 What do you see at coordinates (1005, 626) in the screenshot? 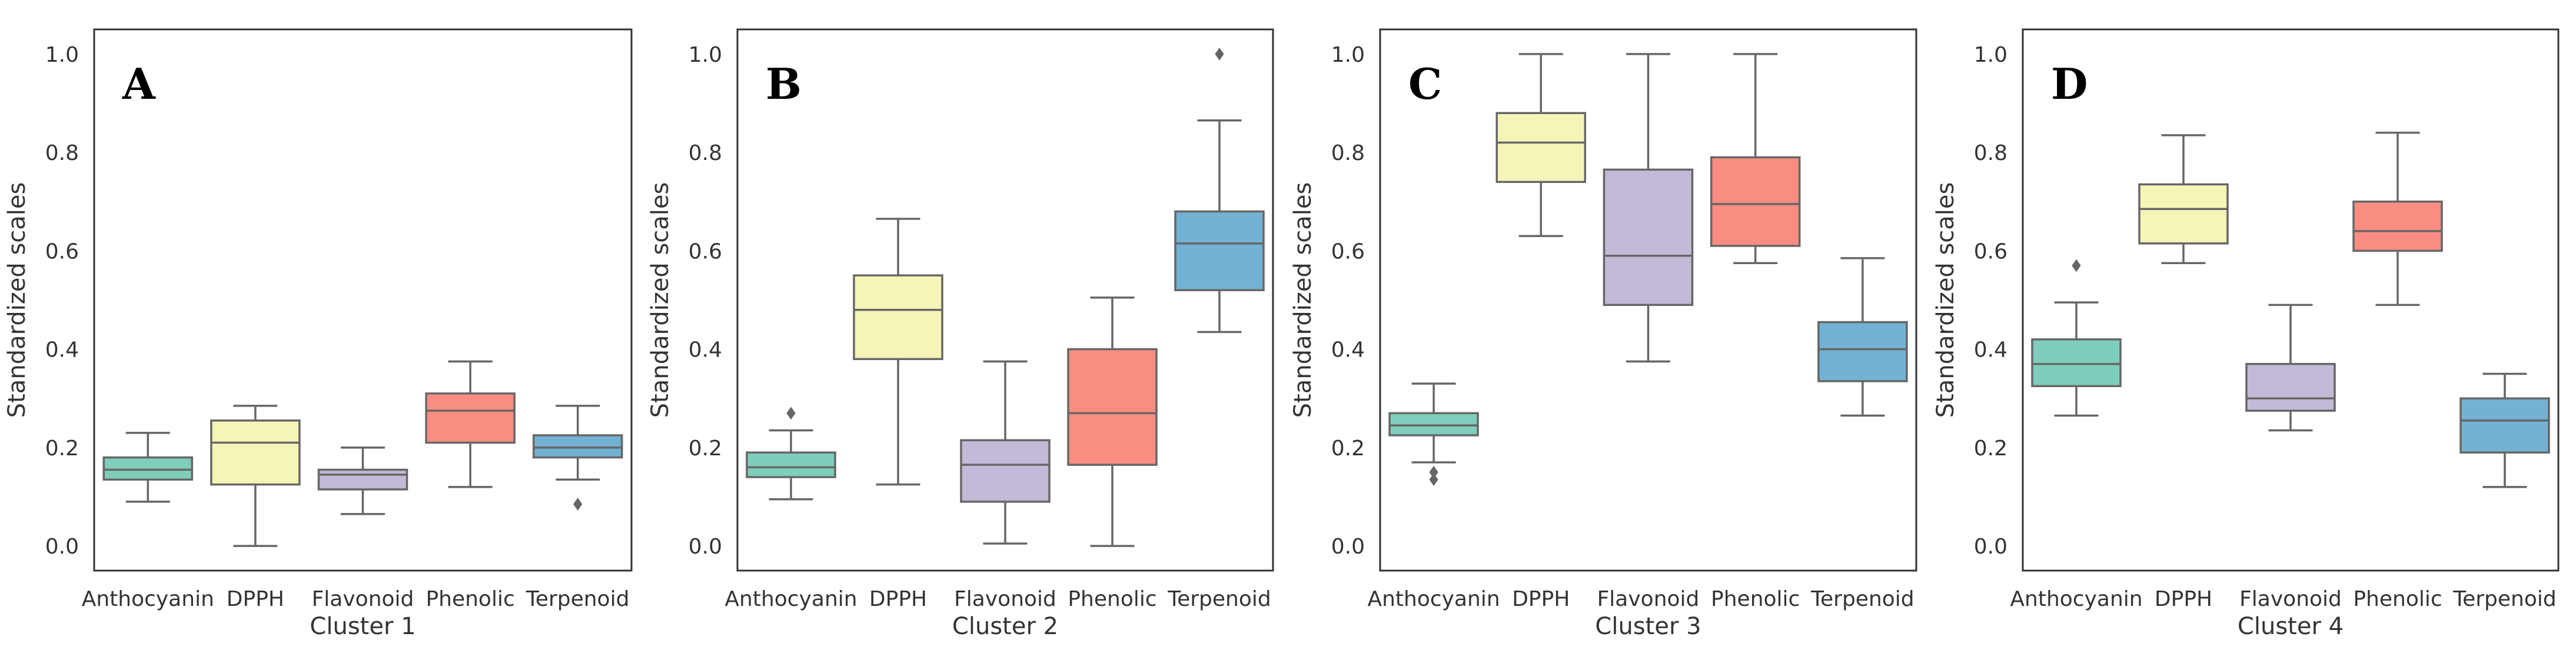
I see `x-axis-label: Cluster 2` at bounding box center [1005, 626].